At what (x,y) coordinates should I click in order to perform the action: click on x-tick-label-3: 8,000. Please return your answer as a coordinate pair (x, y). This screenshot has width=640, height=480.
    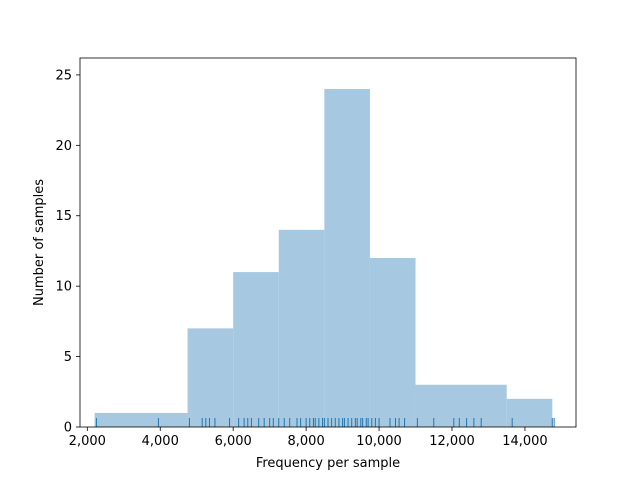
    Looking at the image, I should click on (306, 441).